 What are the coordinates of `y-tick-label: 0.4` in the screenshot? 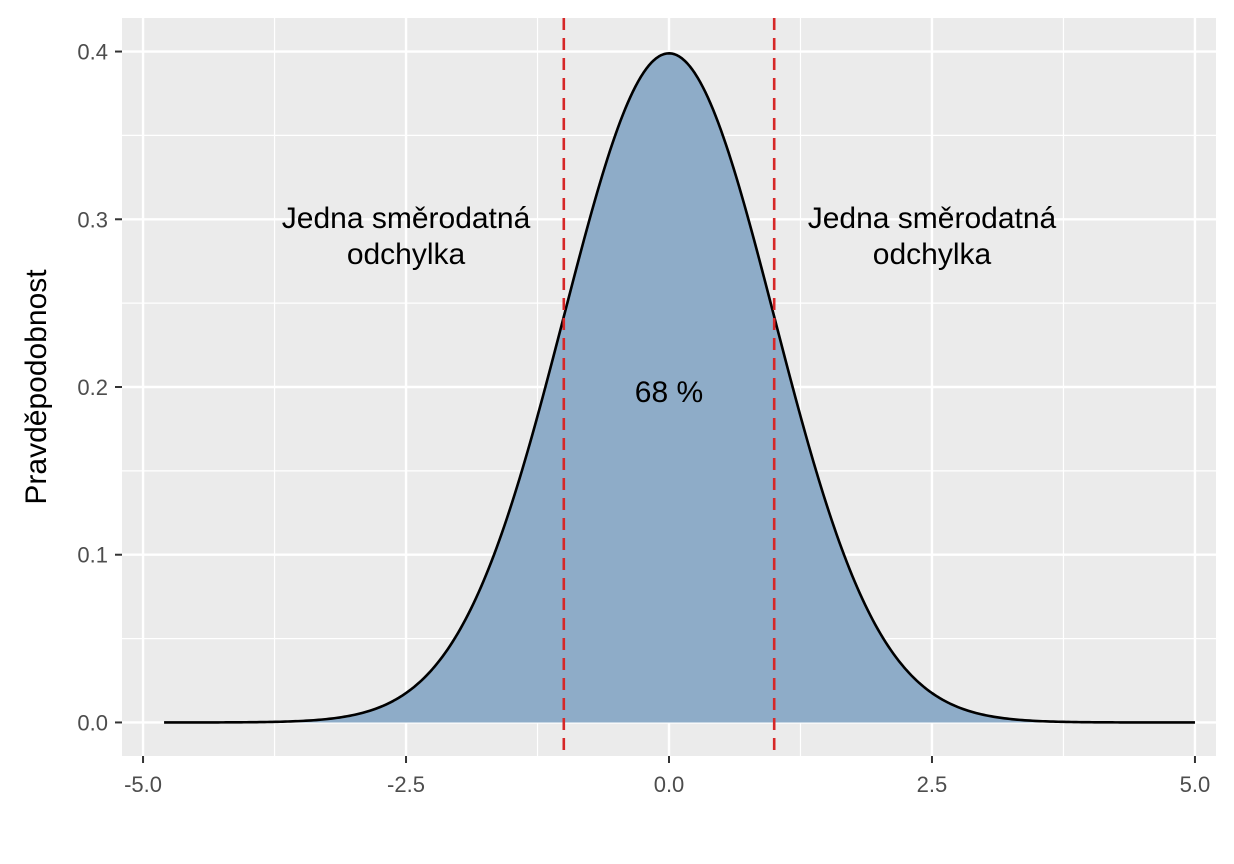 It's located at (92, 52).